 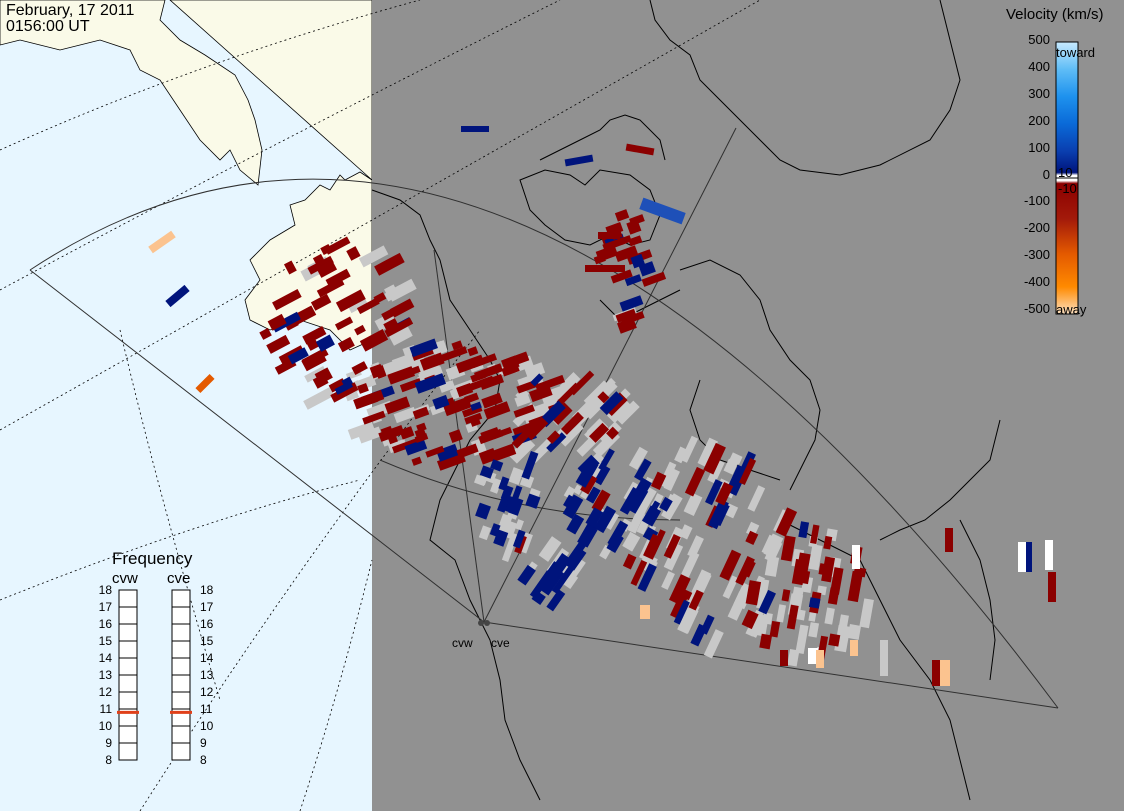 What do you see at coordinates (487, 623) in the screenshot?
I see `radar-site-cve` at bounding box center [487, 623].